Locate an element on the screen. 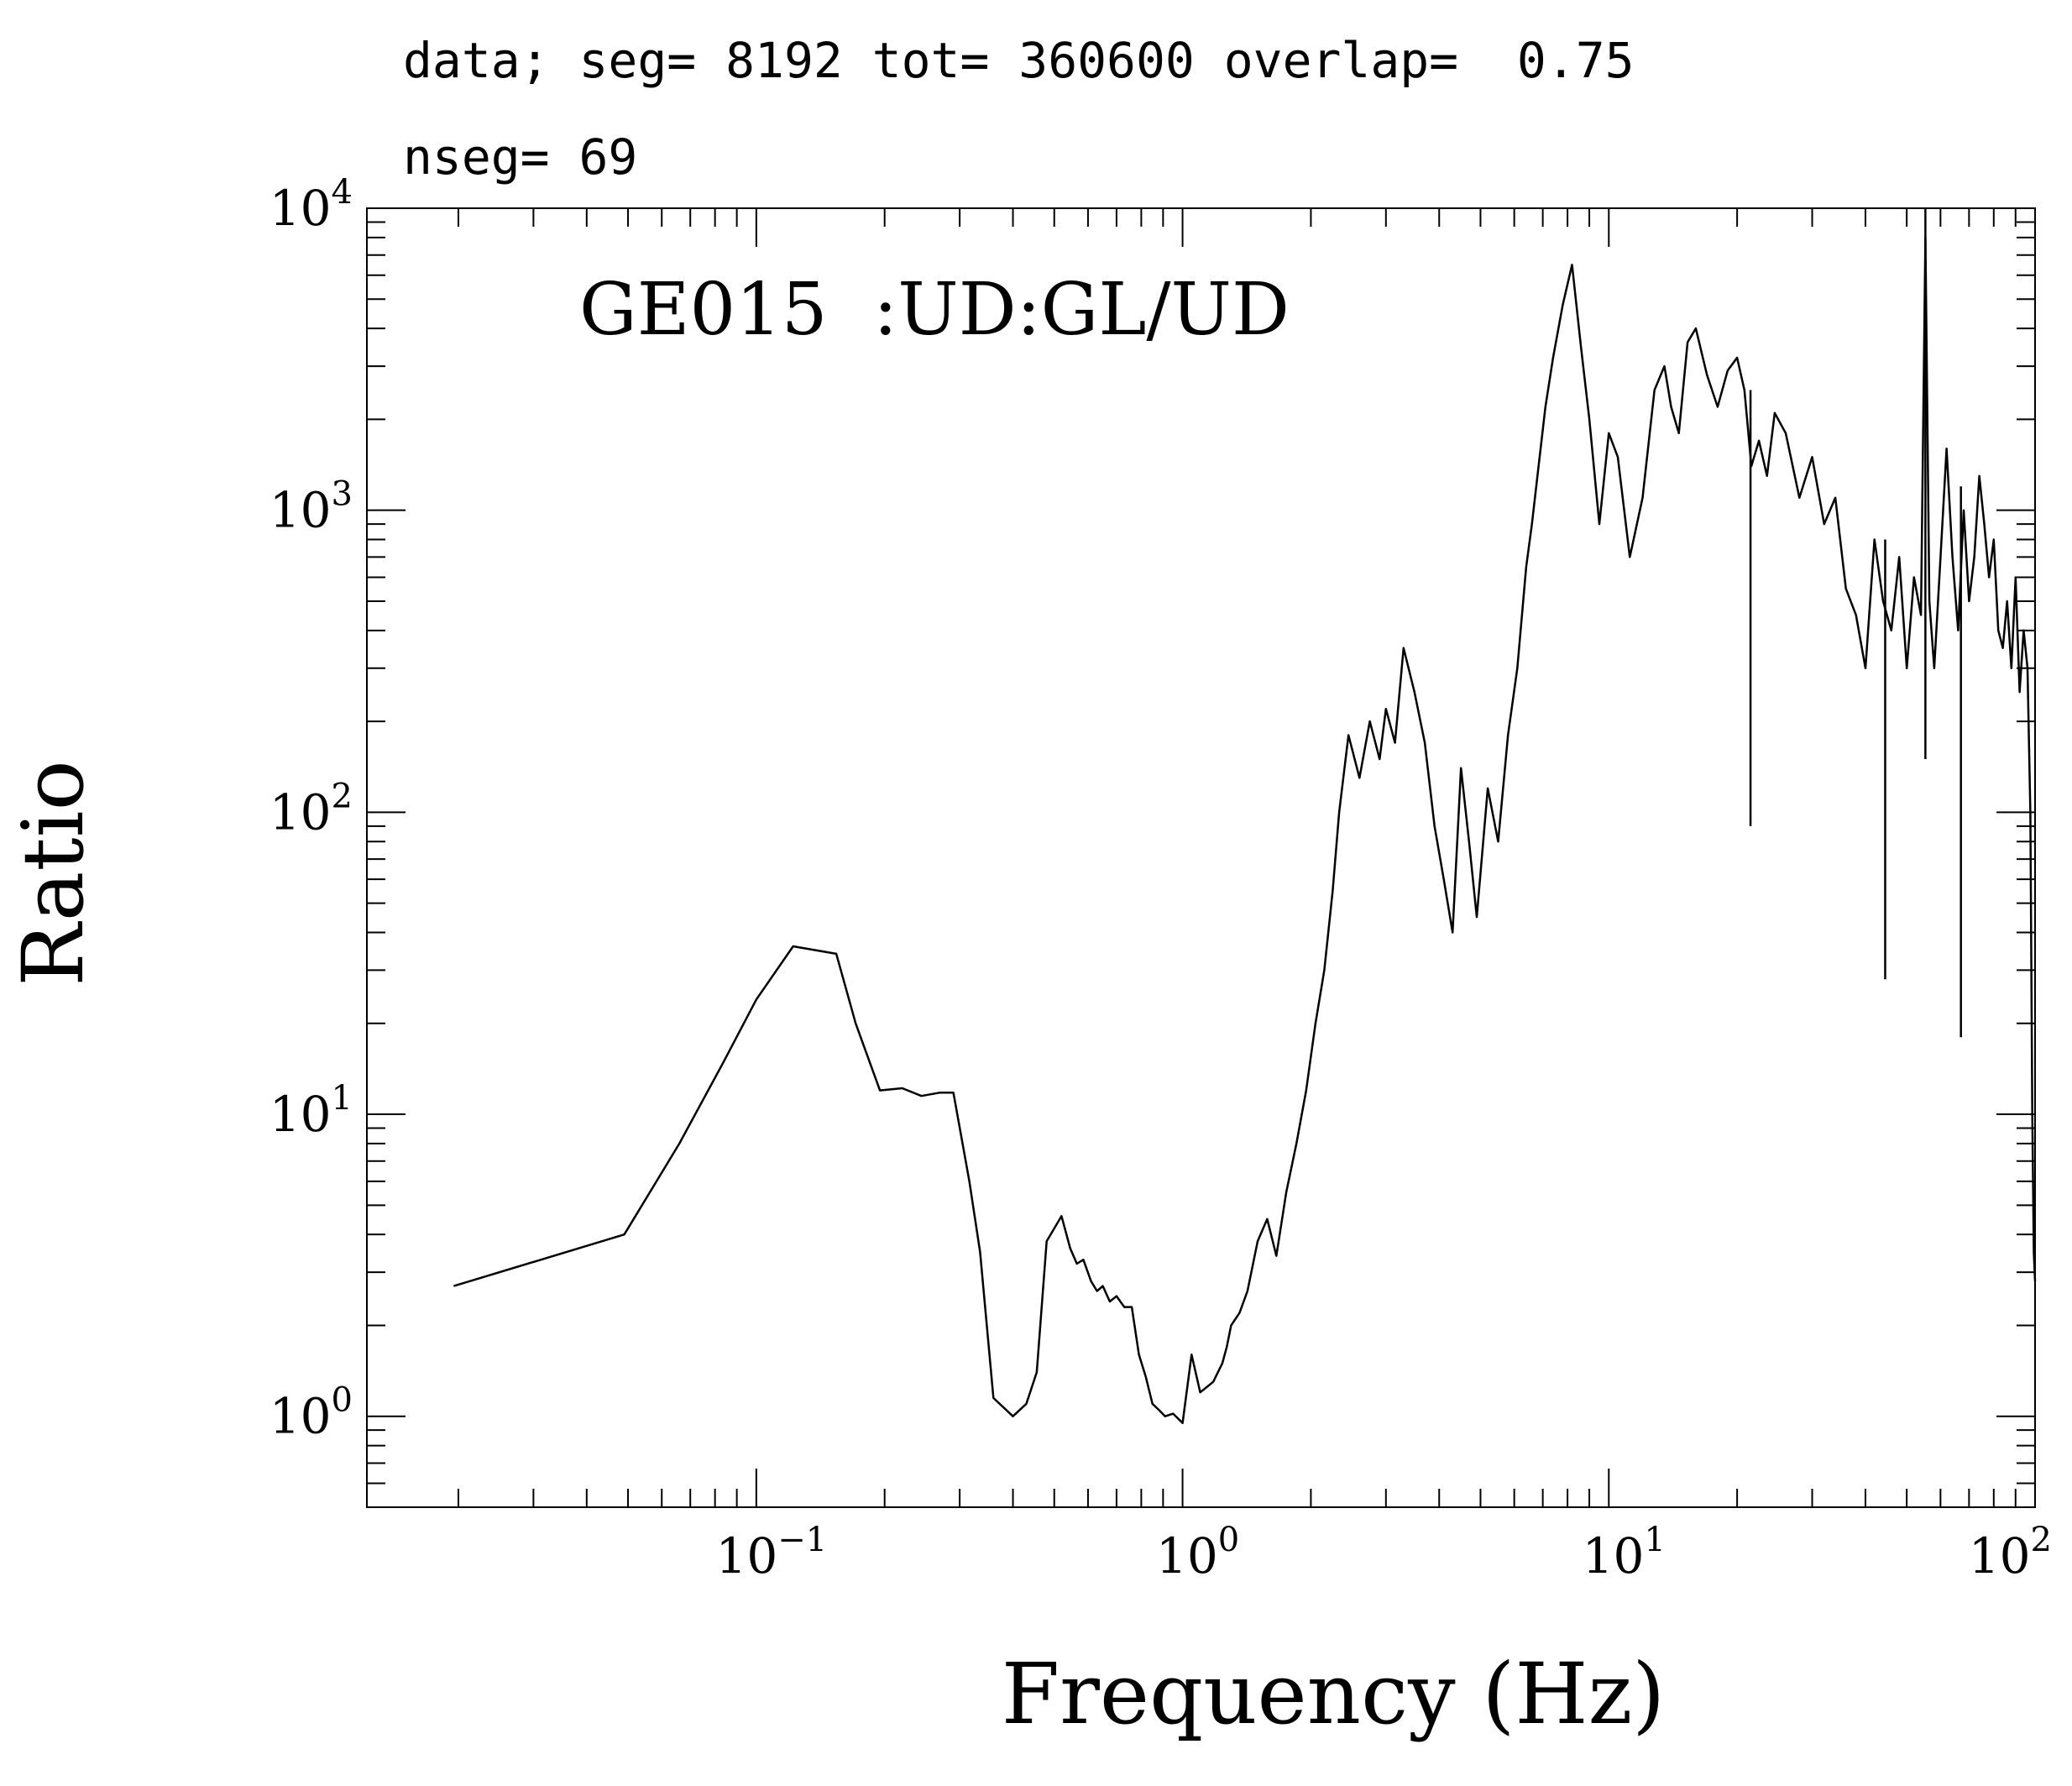 Image resolution: width=2072 pixels, height=1786 pixels. x-axis-title: Frequency (Hz) is located at coordinates (1334, 1694).